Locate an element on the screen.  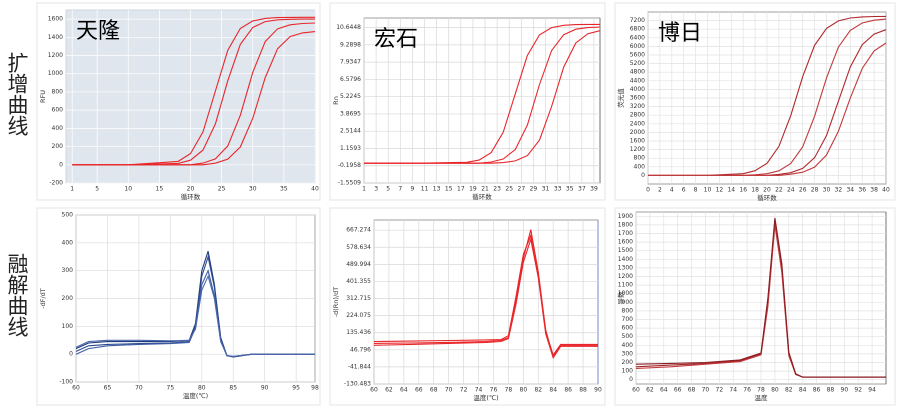
y-tick-label: 10.6448 is located at coordinates (348, 27).